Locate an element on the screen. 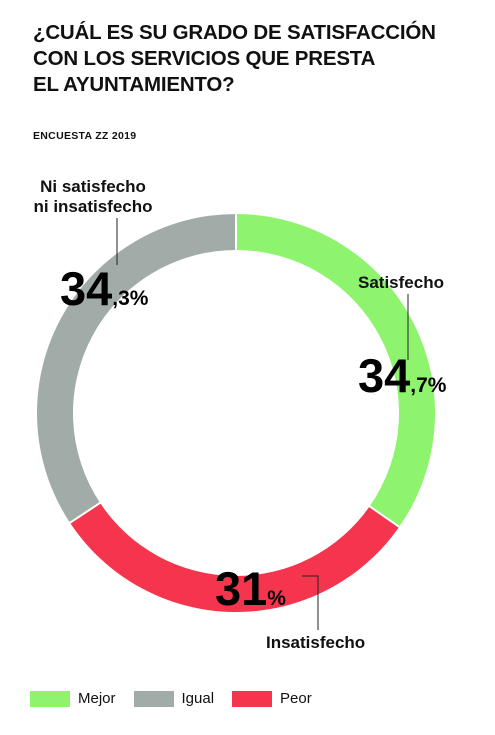 Image resolution: width=495 pixels, height=735 pixels. legend-label-mejor: Mejor is located at coordinates (97, 698).